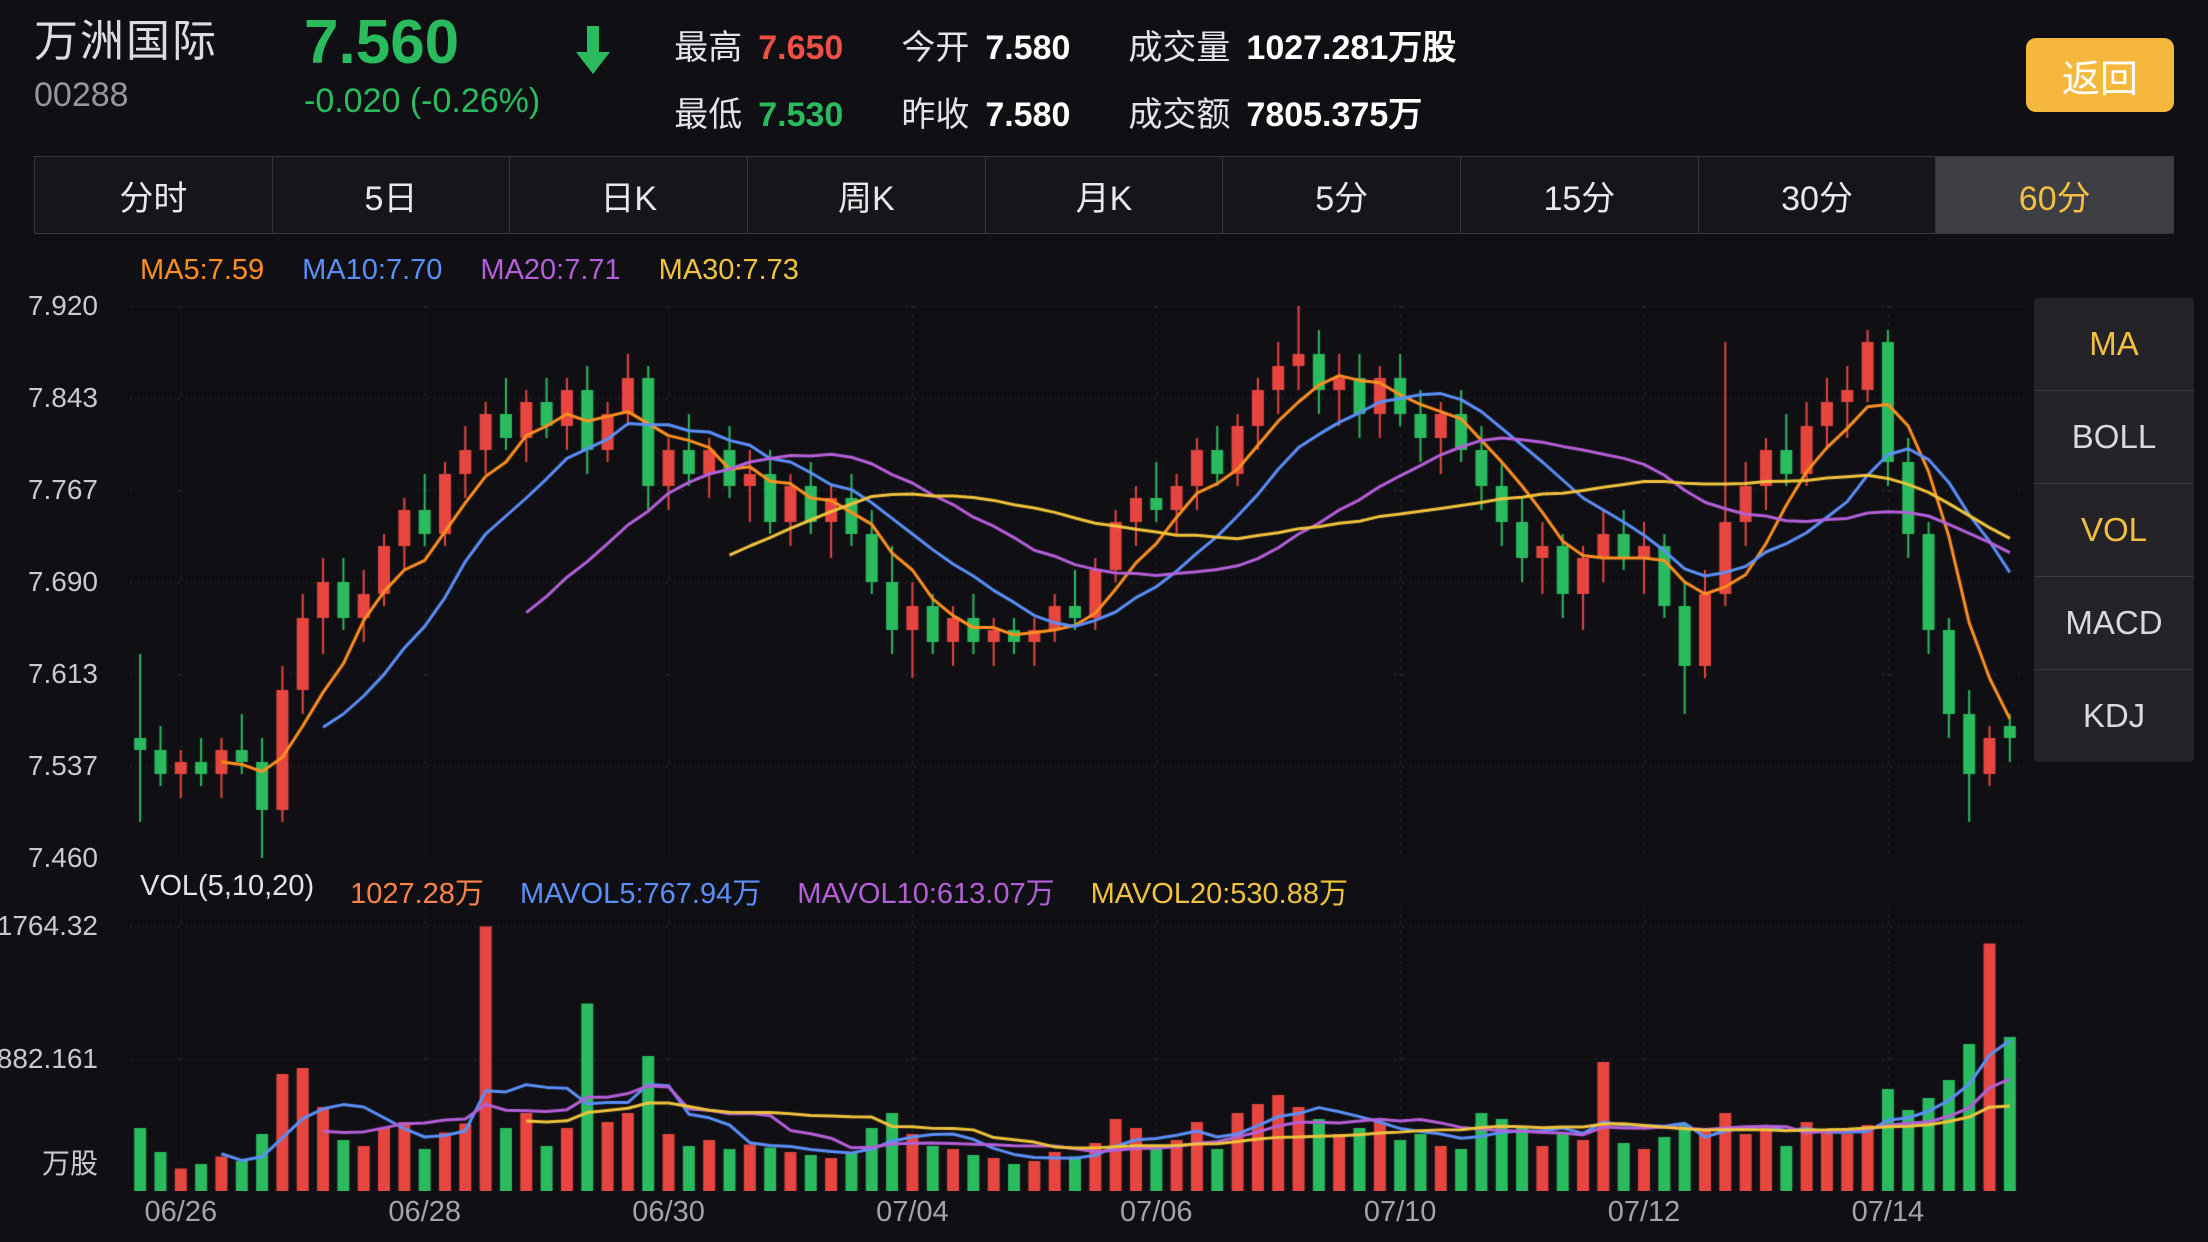  What do you see at coordinates (1028, 115) in the screenshot?
I see `prev-close-value: 7.580` at bounding box center [1028, 115].